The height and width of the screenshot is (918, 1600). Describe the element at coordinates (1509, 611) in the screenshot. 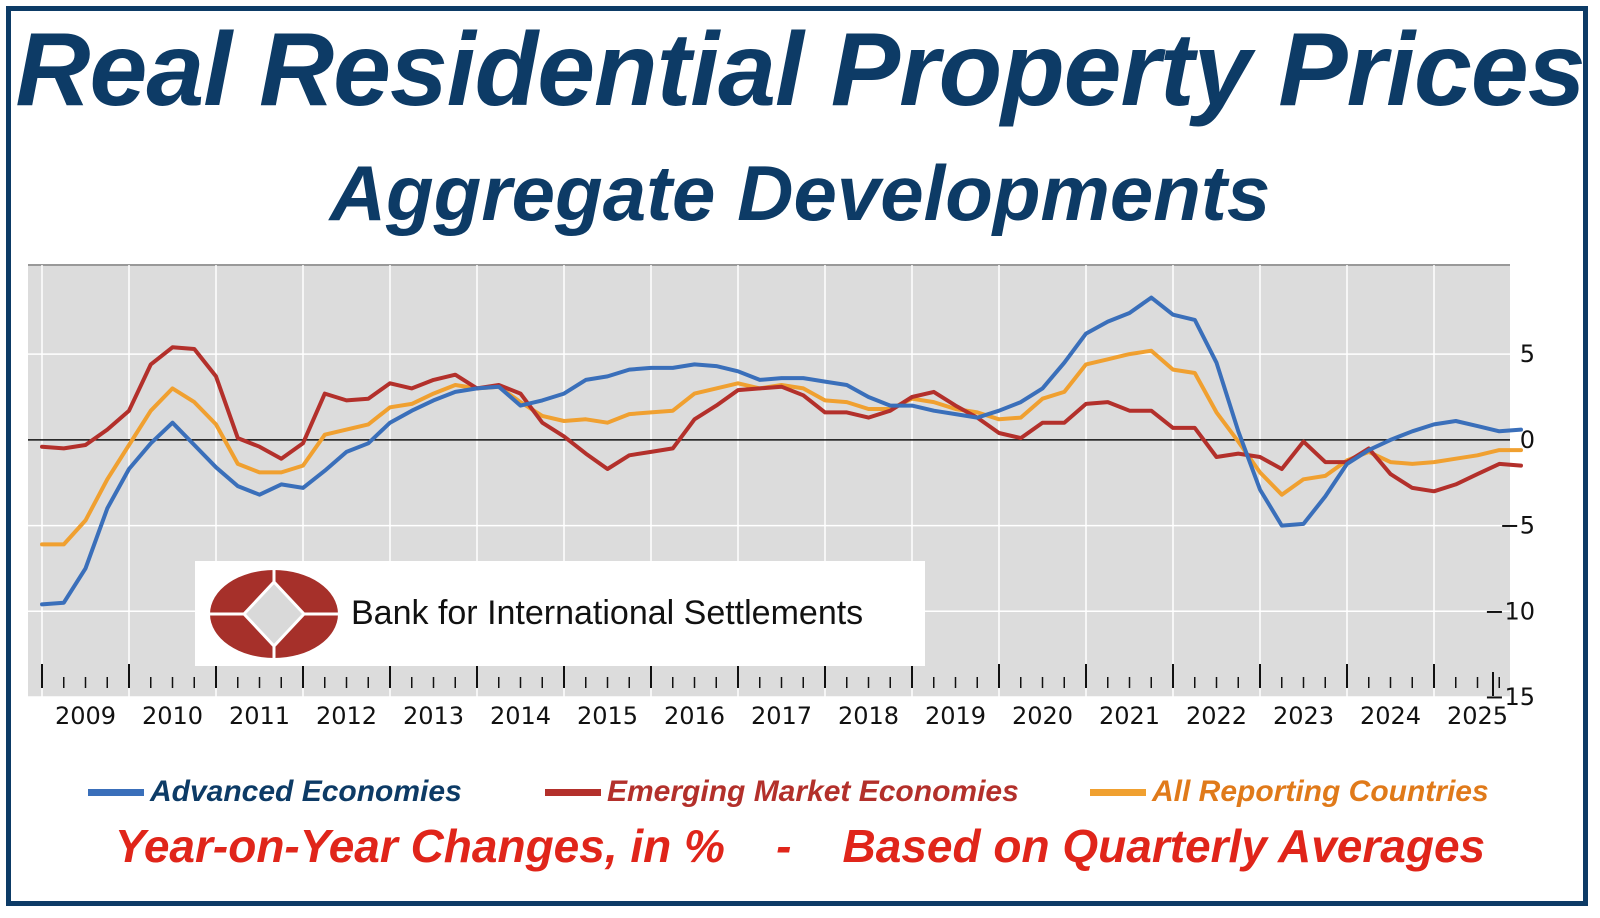

I see `y-tick-label: −10` at that location.